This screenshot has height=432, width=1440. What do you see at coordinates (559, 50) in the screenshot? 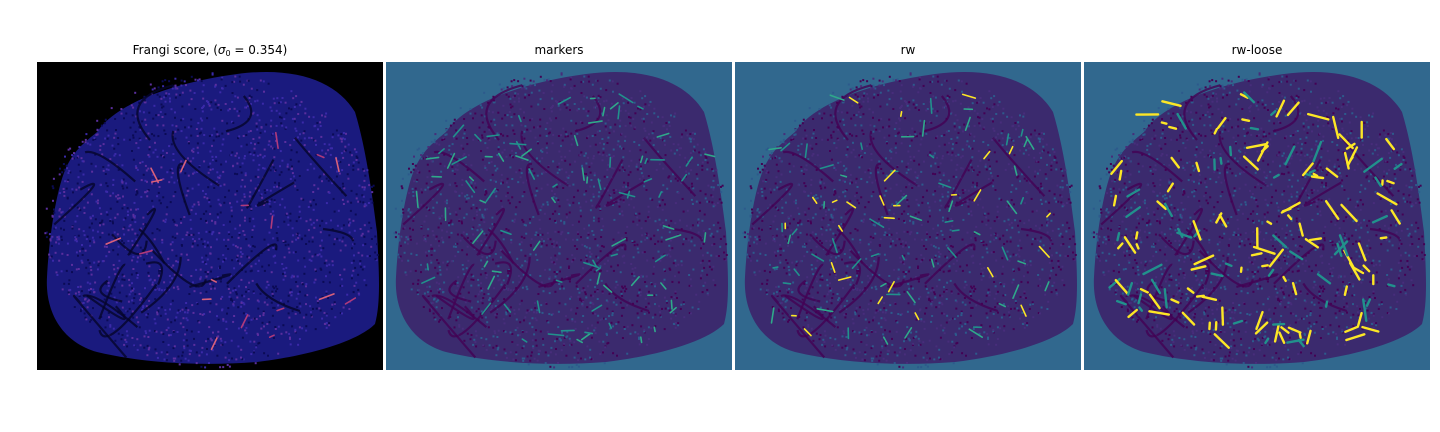
I see `markers-panel-title: markers` at bounding box center [559, 50].